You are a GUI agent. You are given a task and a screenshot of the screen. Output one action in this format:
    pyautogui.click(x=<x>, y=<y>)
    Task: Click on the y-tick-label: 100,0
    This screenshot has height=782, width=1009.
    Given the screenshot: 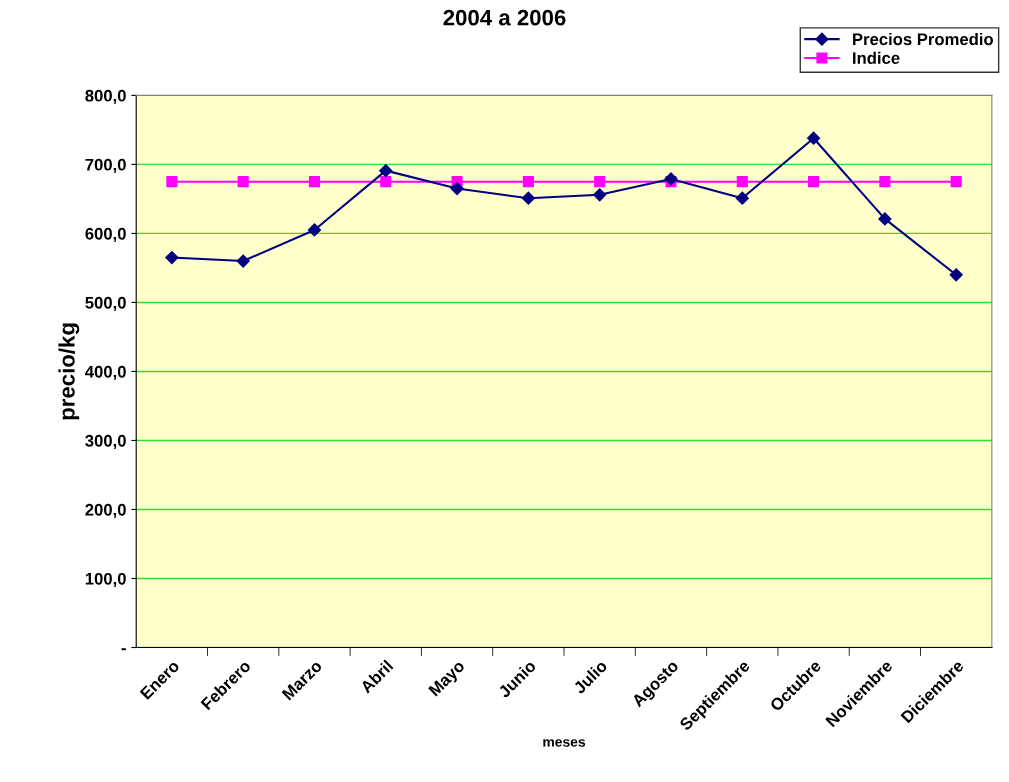 What is the action you would take?
    pyautogui.click(x=105, y=580)
    